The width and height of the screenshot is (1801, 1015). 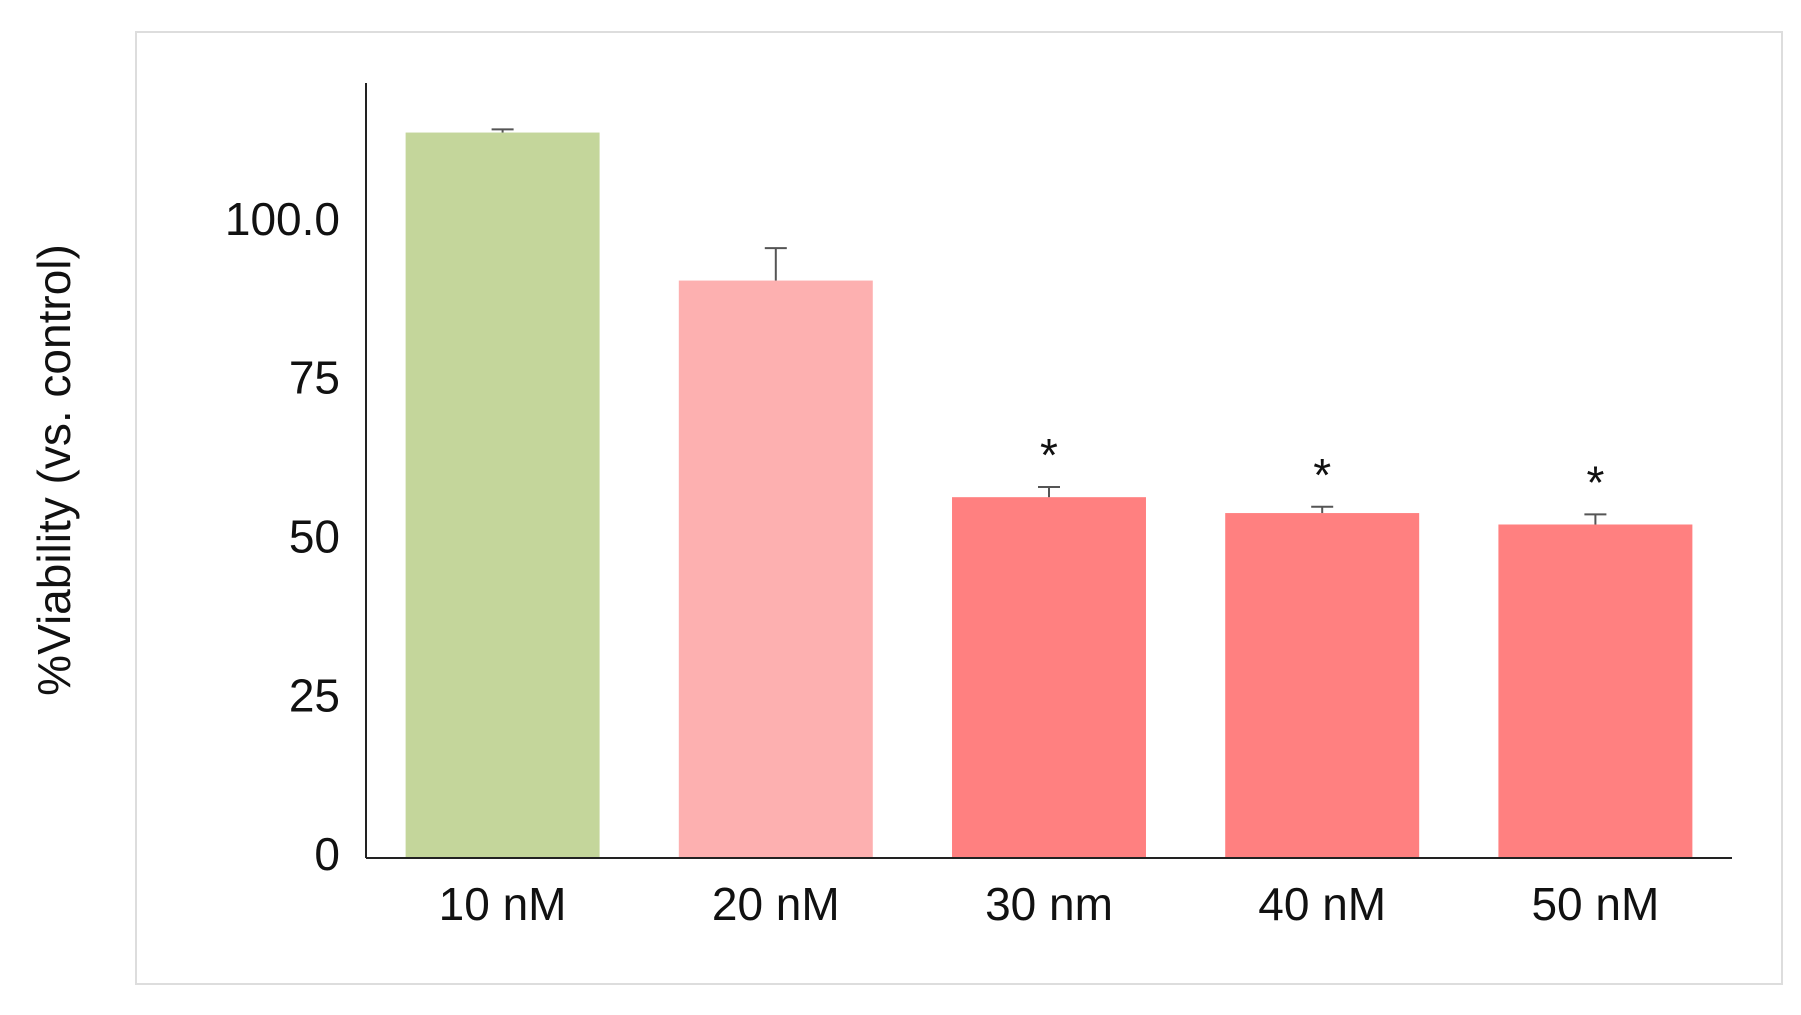 What do you see at coordinates (314, 695) in the screenshot?
I see `y-tick-label: 25` at bounding box center [314, 695].